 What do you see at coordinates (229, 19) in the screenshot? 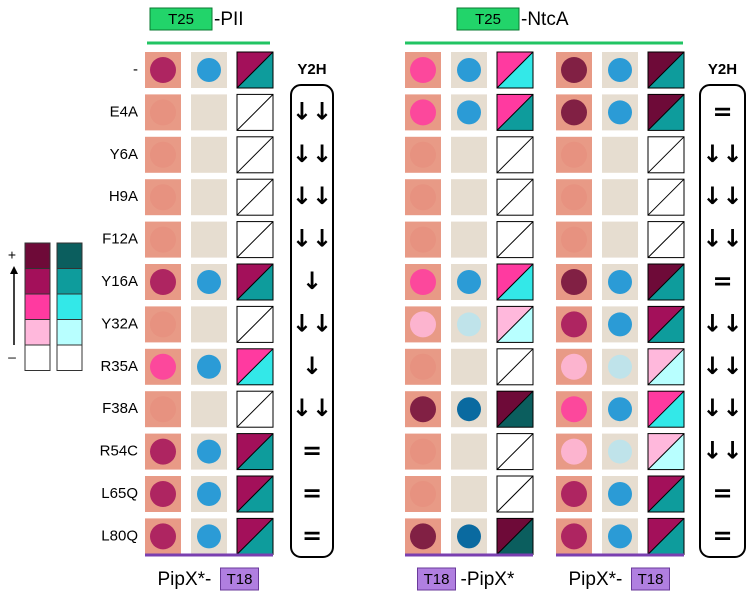
I see `header-text: -PII` at bounding box center [229, 19].